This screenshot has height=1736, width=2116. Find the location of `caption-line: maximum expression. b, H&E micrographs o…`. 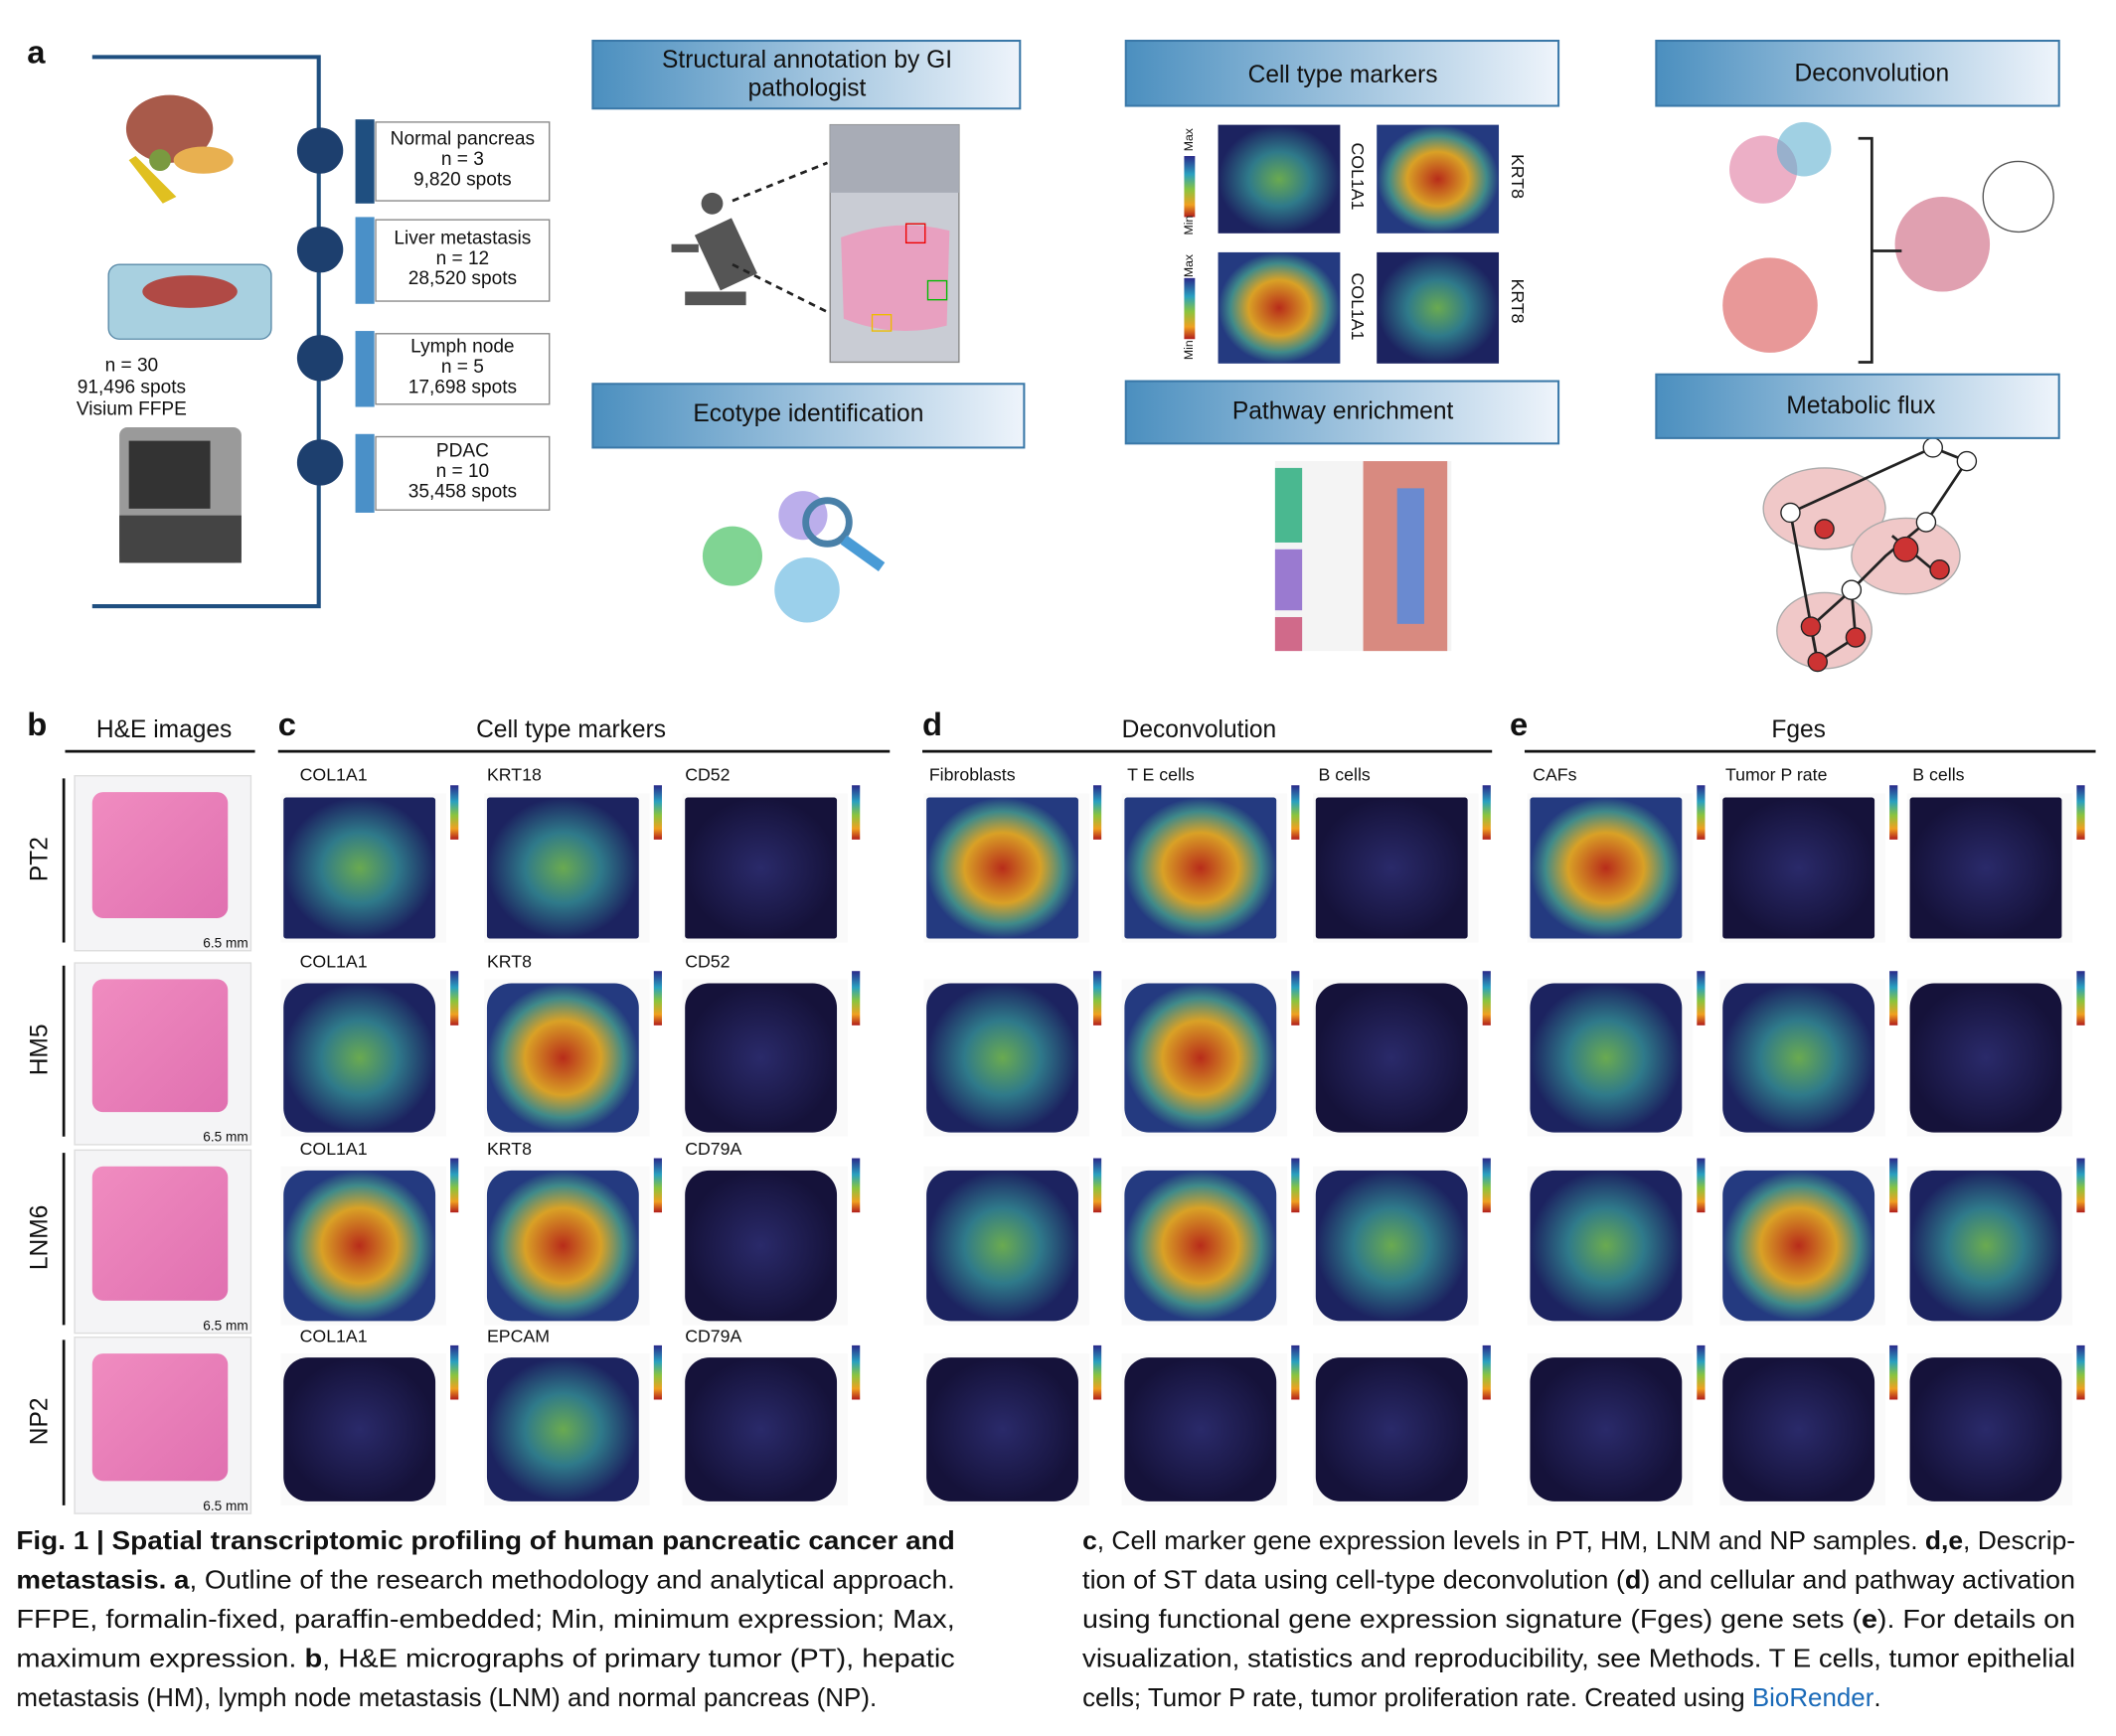

caption-line: maximum expression. b, H&E micrographs o… is located at coordinates (485, 1658).